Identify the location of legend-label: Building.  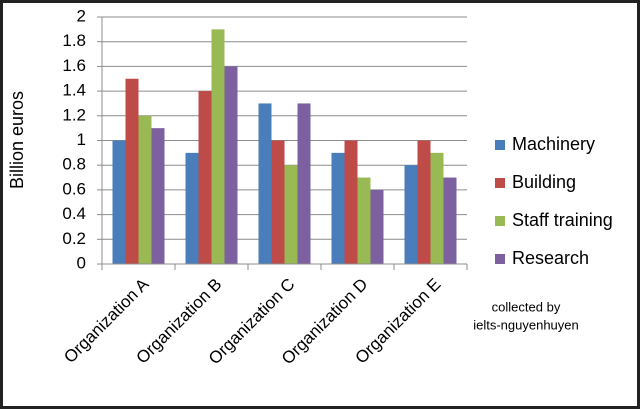
(544, 182).